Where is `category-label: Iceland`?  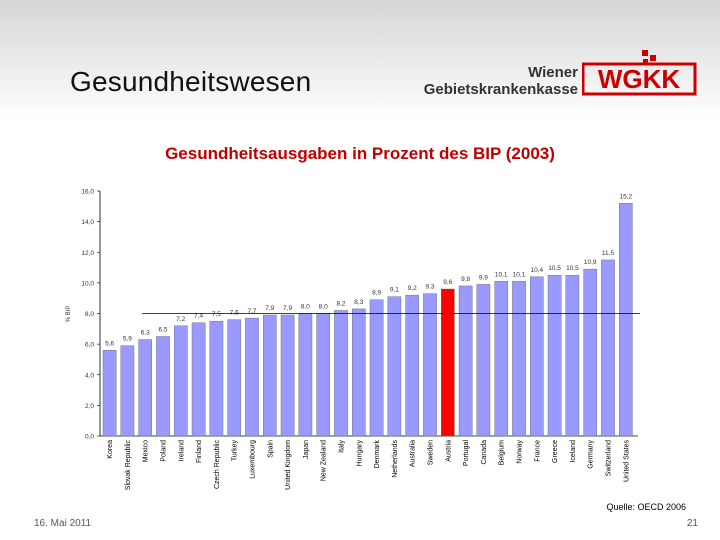 category-label: Iceland is located at coordinates (573, 451).